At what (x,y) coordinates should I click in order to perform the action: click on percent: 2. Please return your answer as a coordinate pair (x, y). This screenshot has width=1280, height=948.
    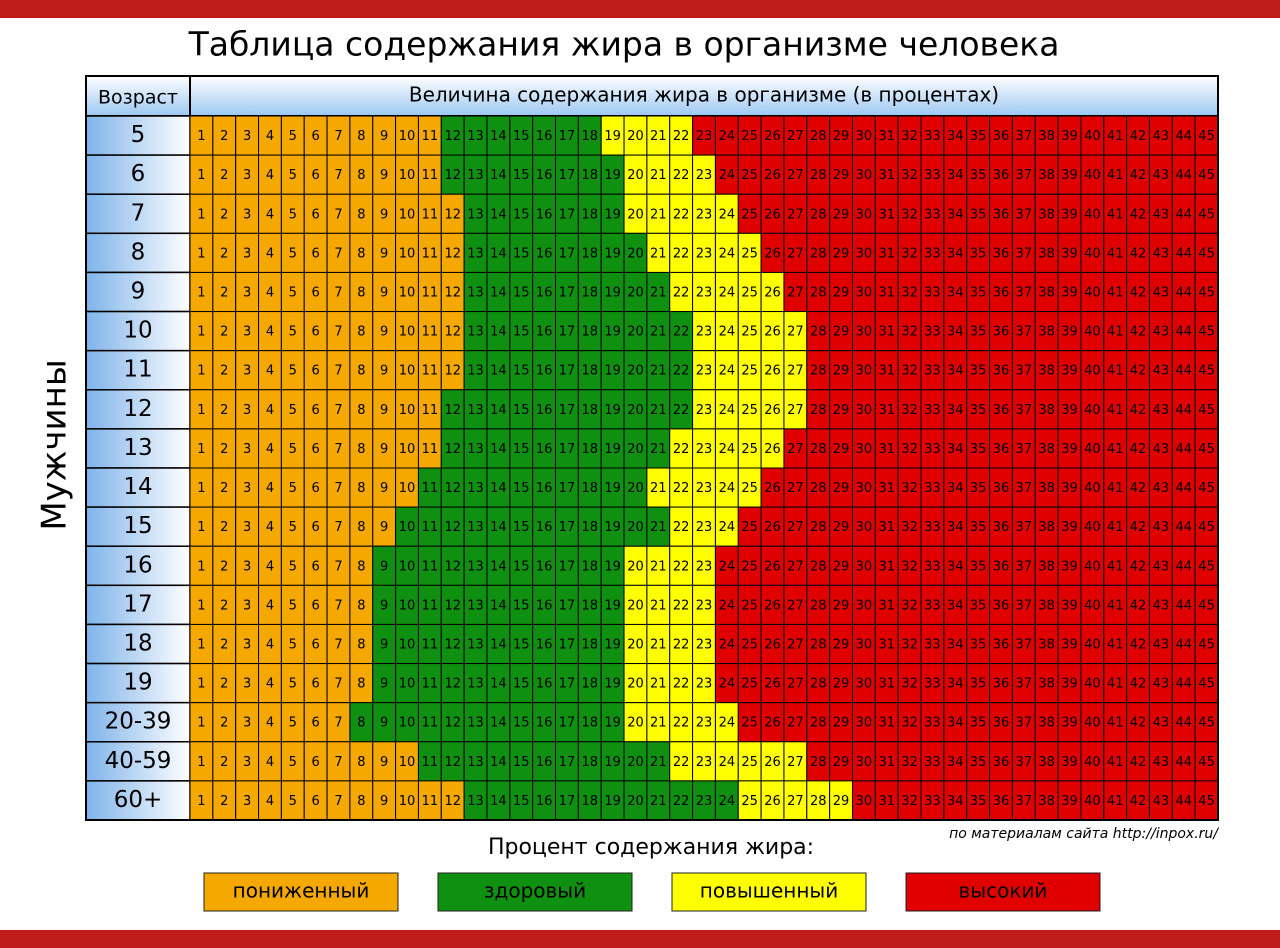
    Looking at the image, I should click on (224, 332).